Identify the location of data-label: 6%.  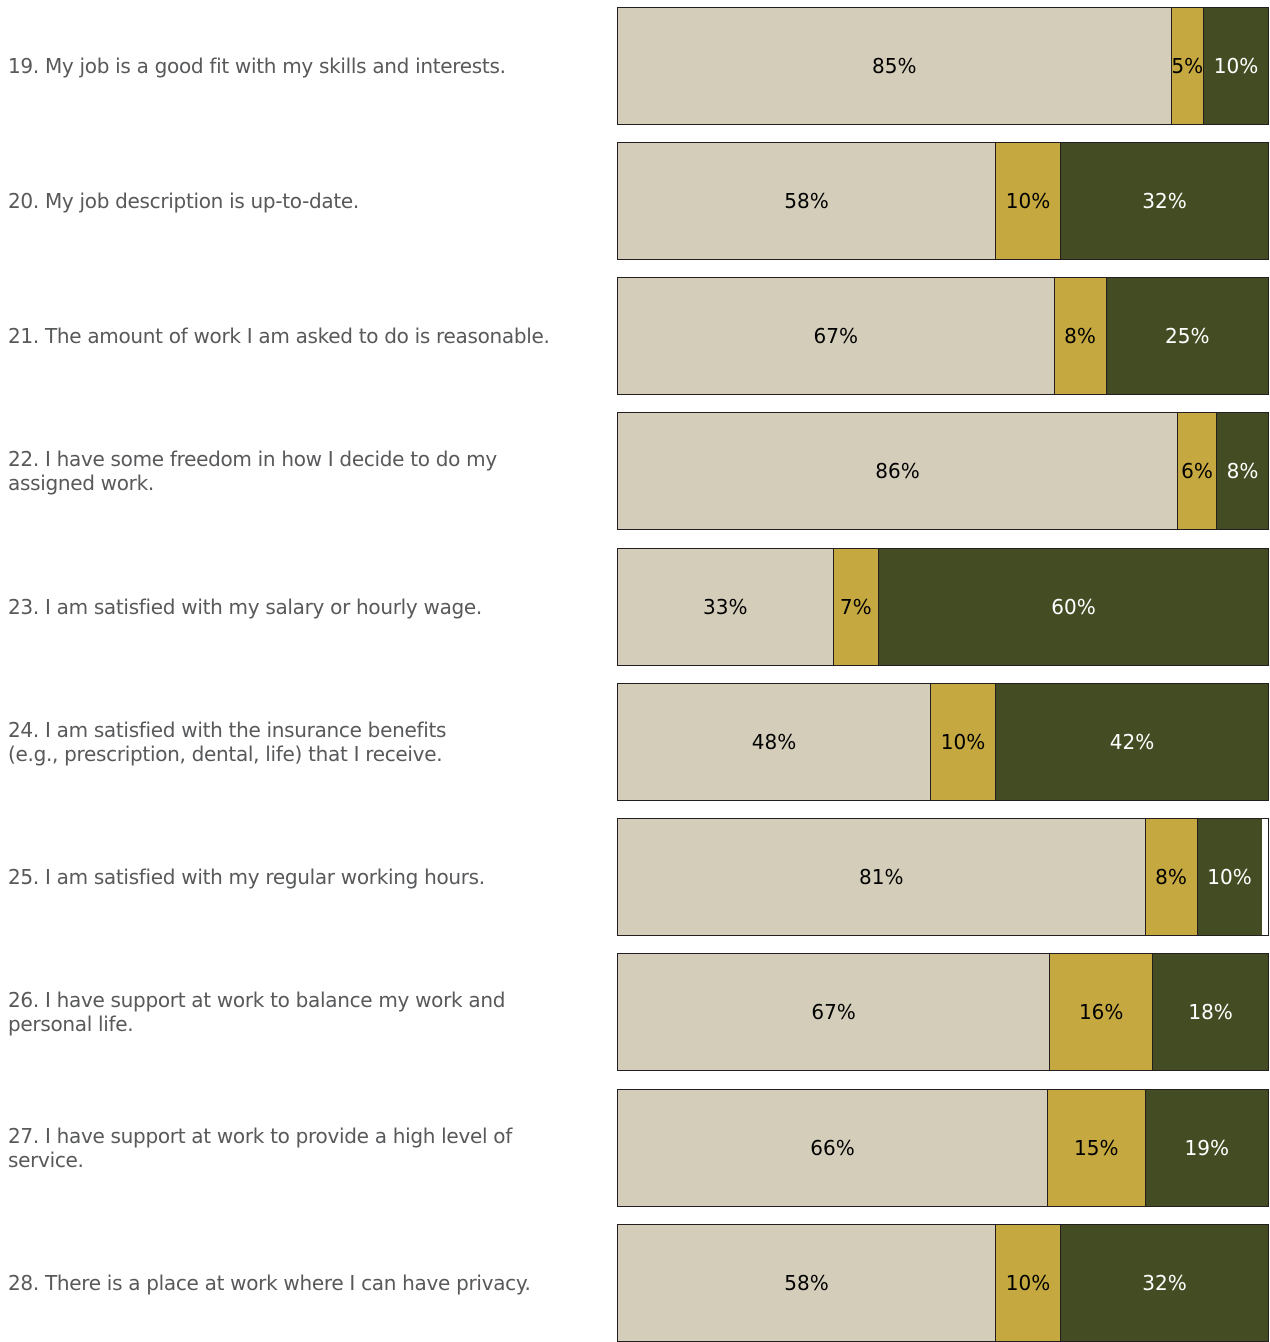
(1197, 471).